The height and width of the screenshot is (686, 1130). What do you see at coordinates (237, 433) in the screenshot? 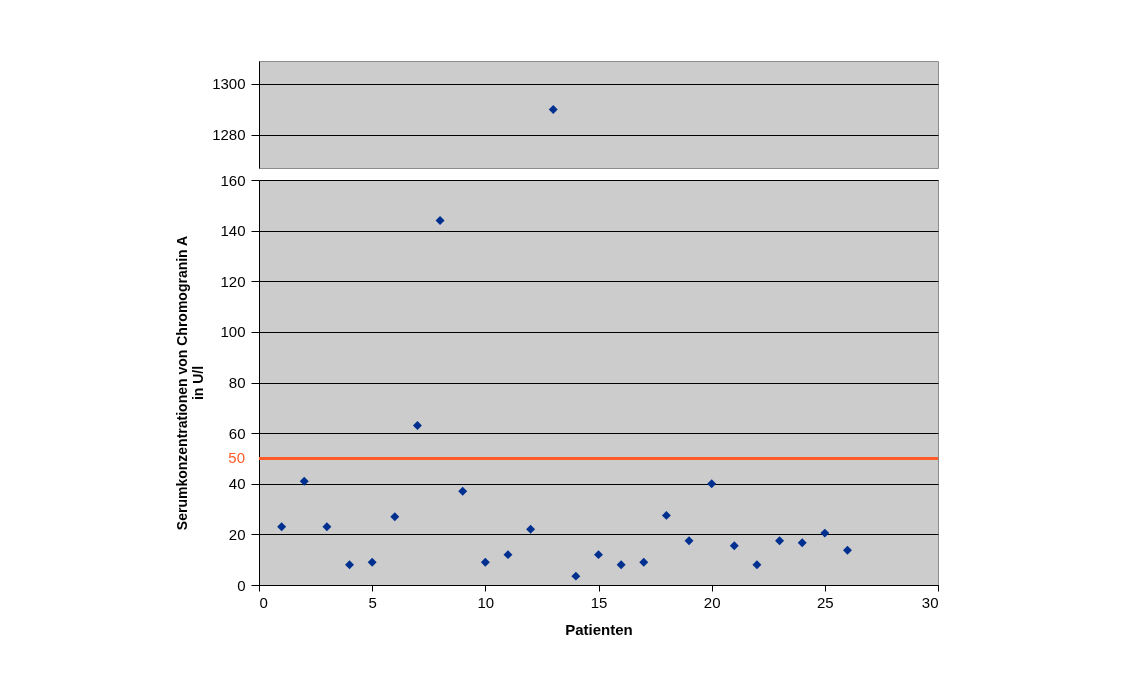
I see `y-tick-label: 60` at bounding box center [237, 433].